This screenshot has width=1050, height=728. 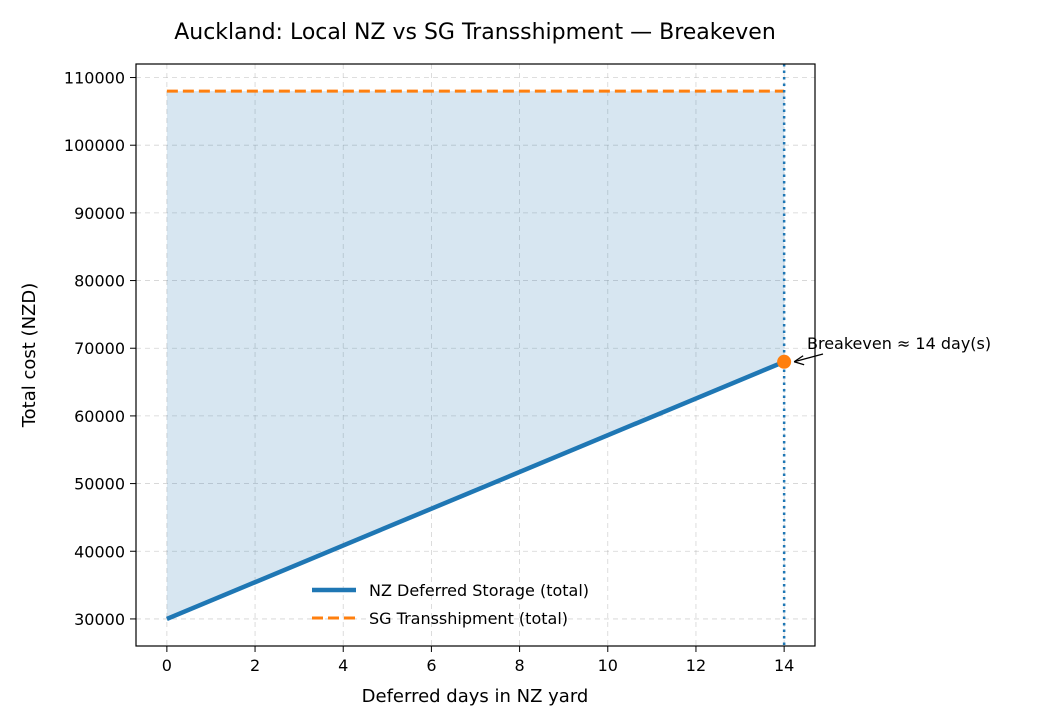 What do you see at coordinates (784, 361) in the screenshot?
I see `breakeven-point` at bounding box center [784, 361].